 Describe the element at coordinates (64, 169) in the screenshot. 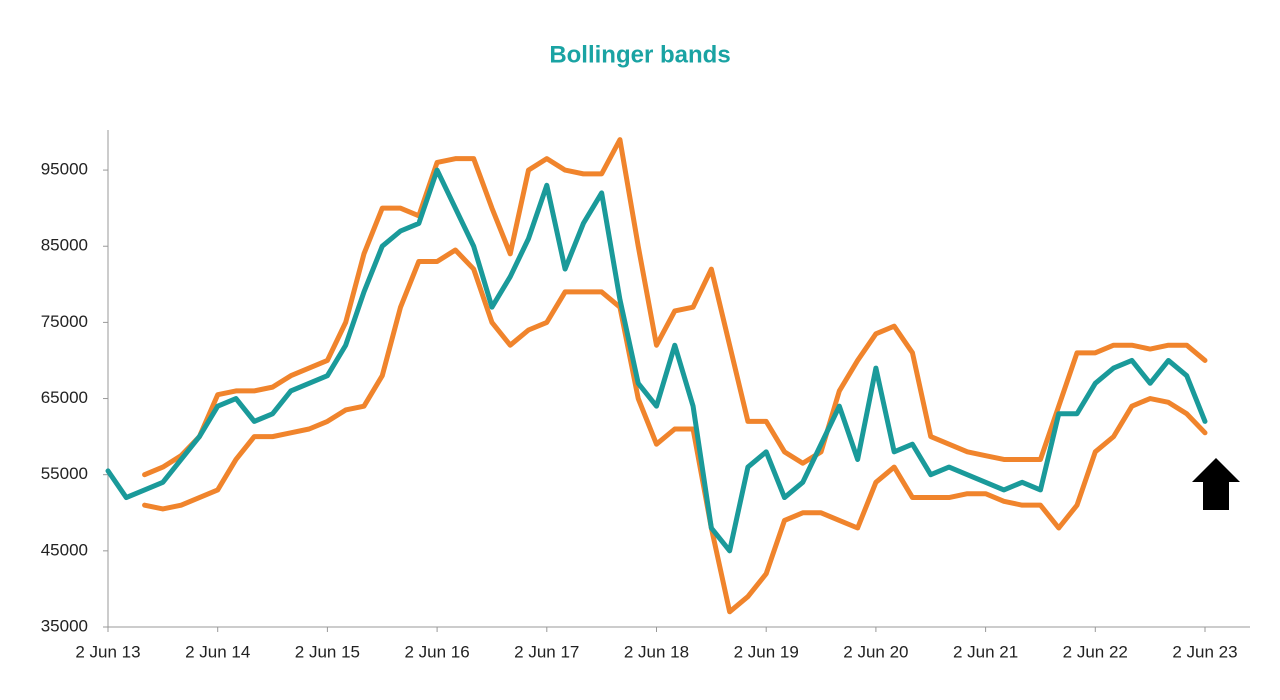

I see `y-tick-label: 95000` at that location.